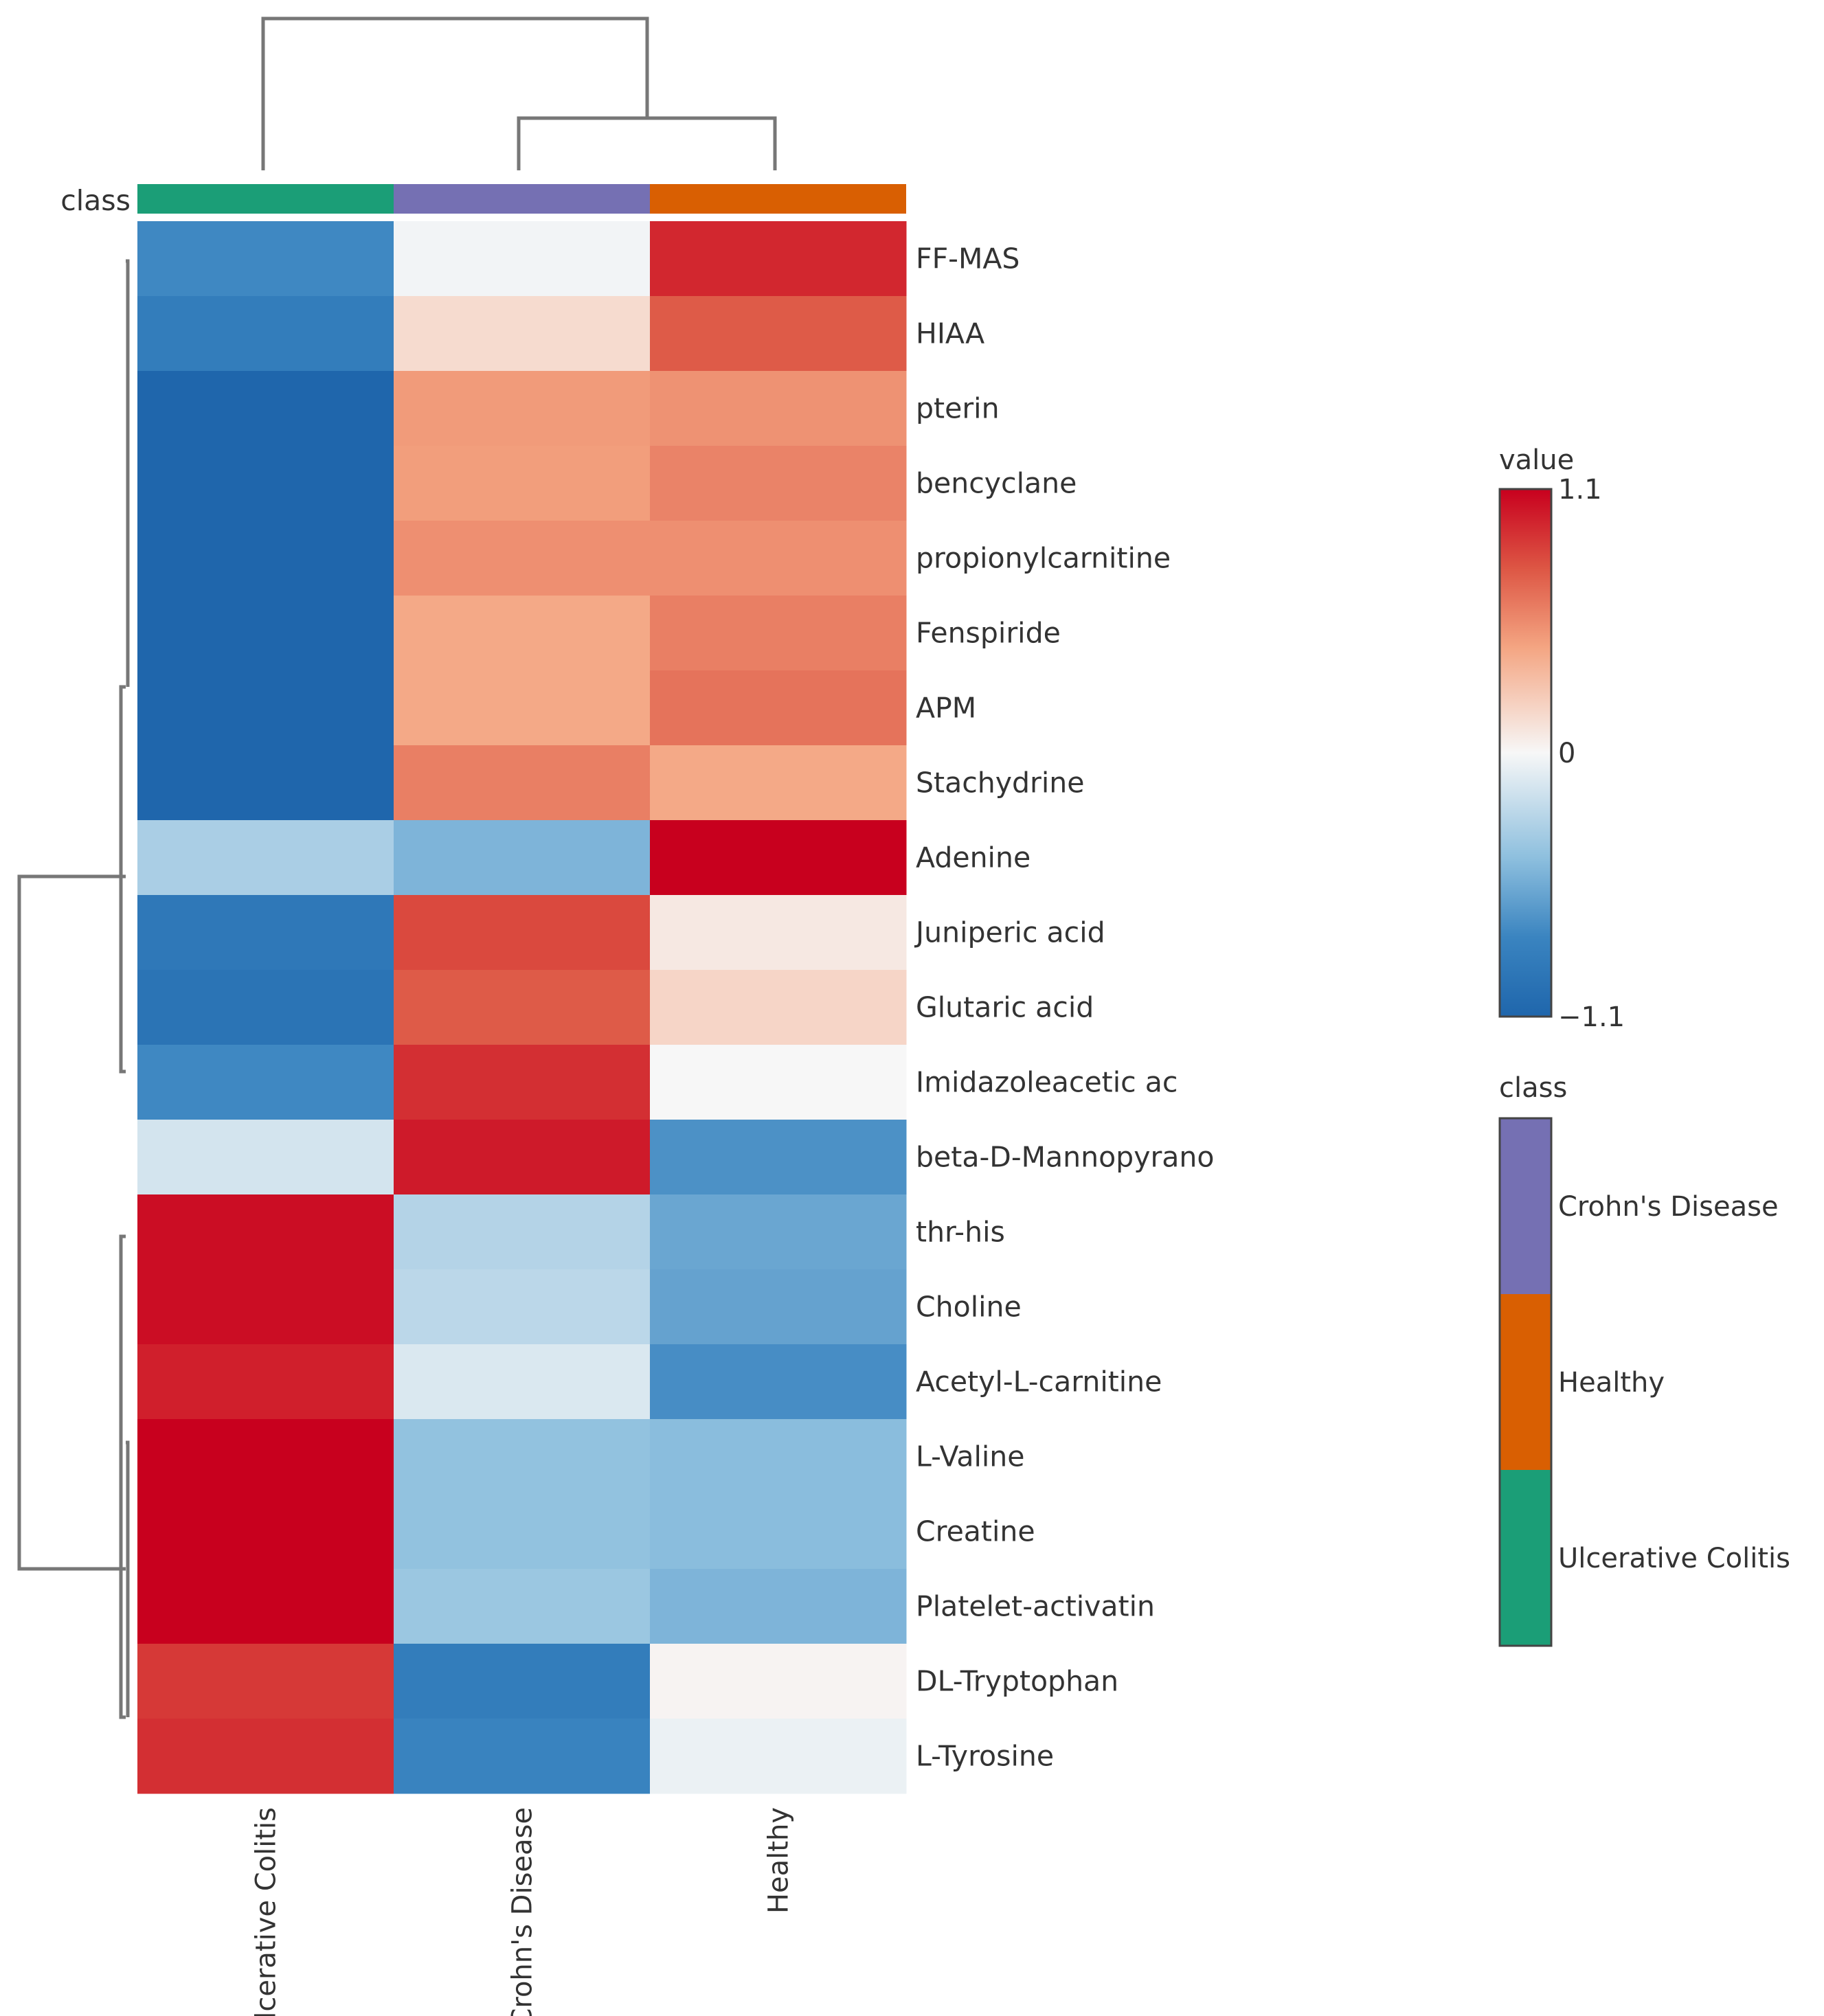 This screenshot has width=1824, height=2016. Describe the element at coordinates (1611, 1382) in the screenshot. I see `class-legend-label: Healthy` at that location.